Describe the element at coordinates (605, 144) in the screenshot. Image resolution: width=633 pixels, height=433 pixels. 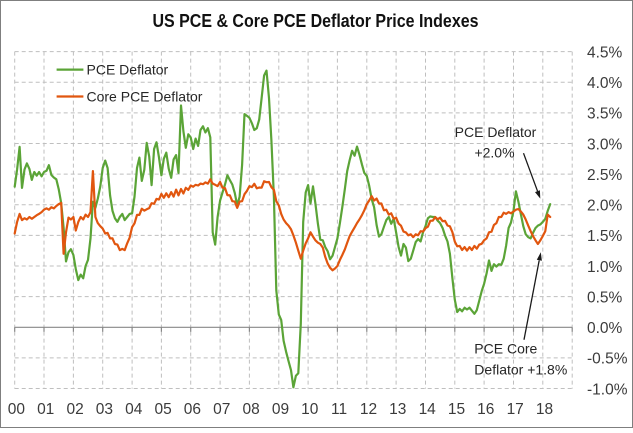
I see `svg-text: 3.0%` at that location.